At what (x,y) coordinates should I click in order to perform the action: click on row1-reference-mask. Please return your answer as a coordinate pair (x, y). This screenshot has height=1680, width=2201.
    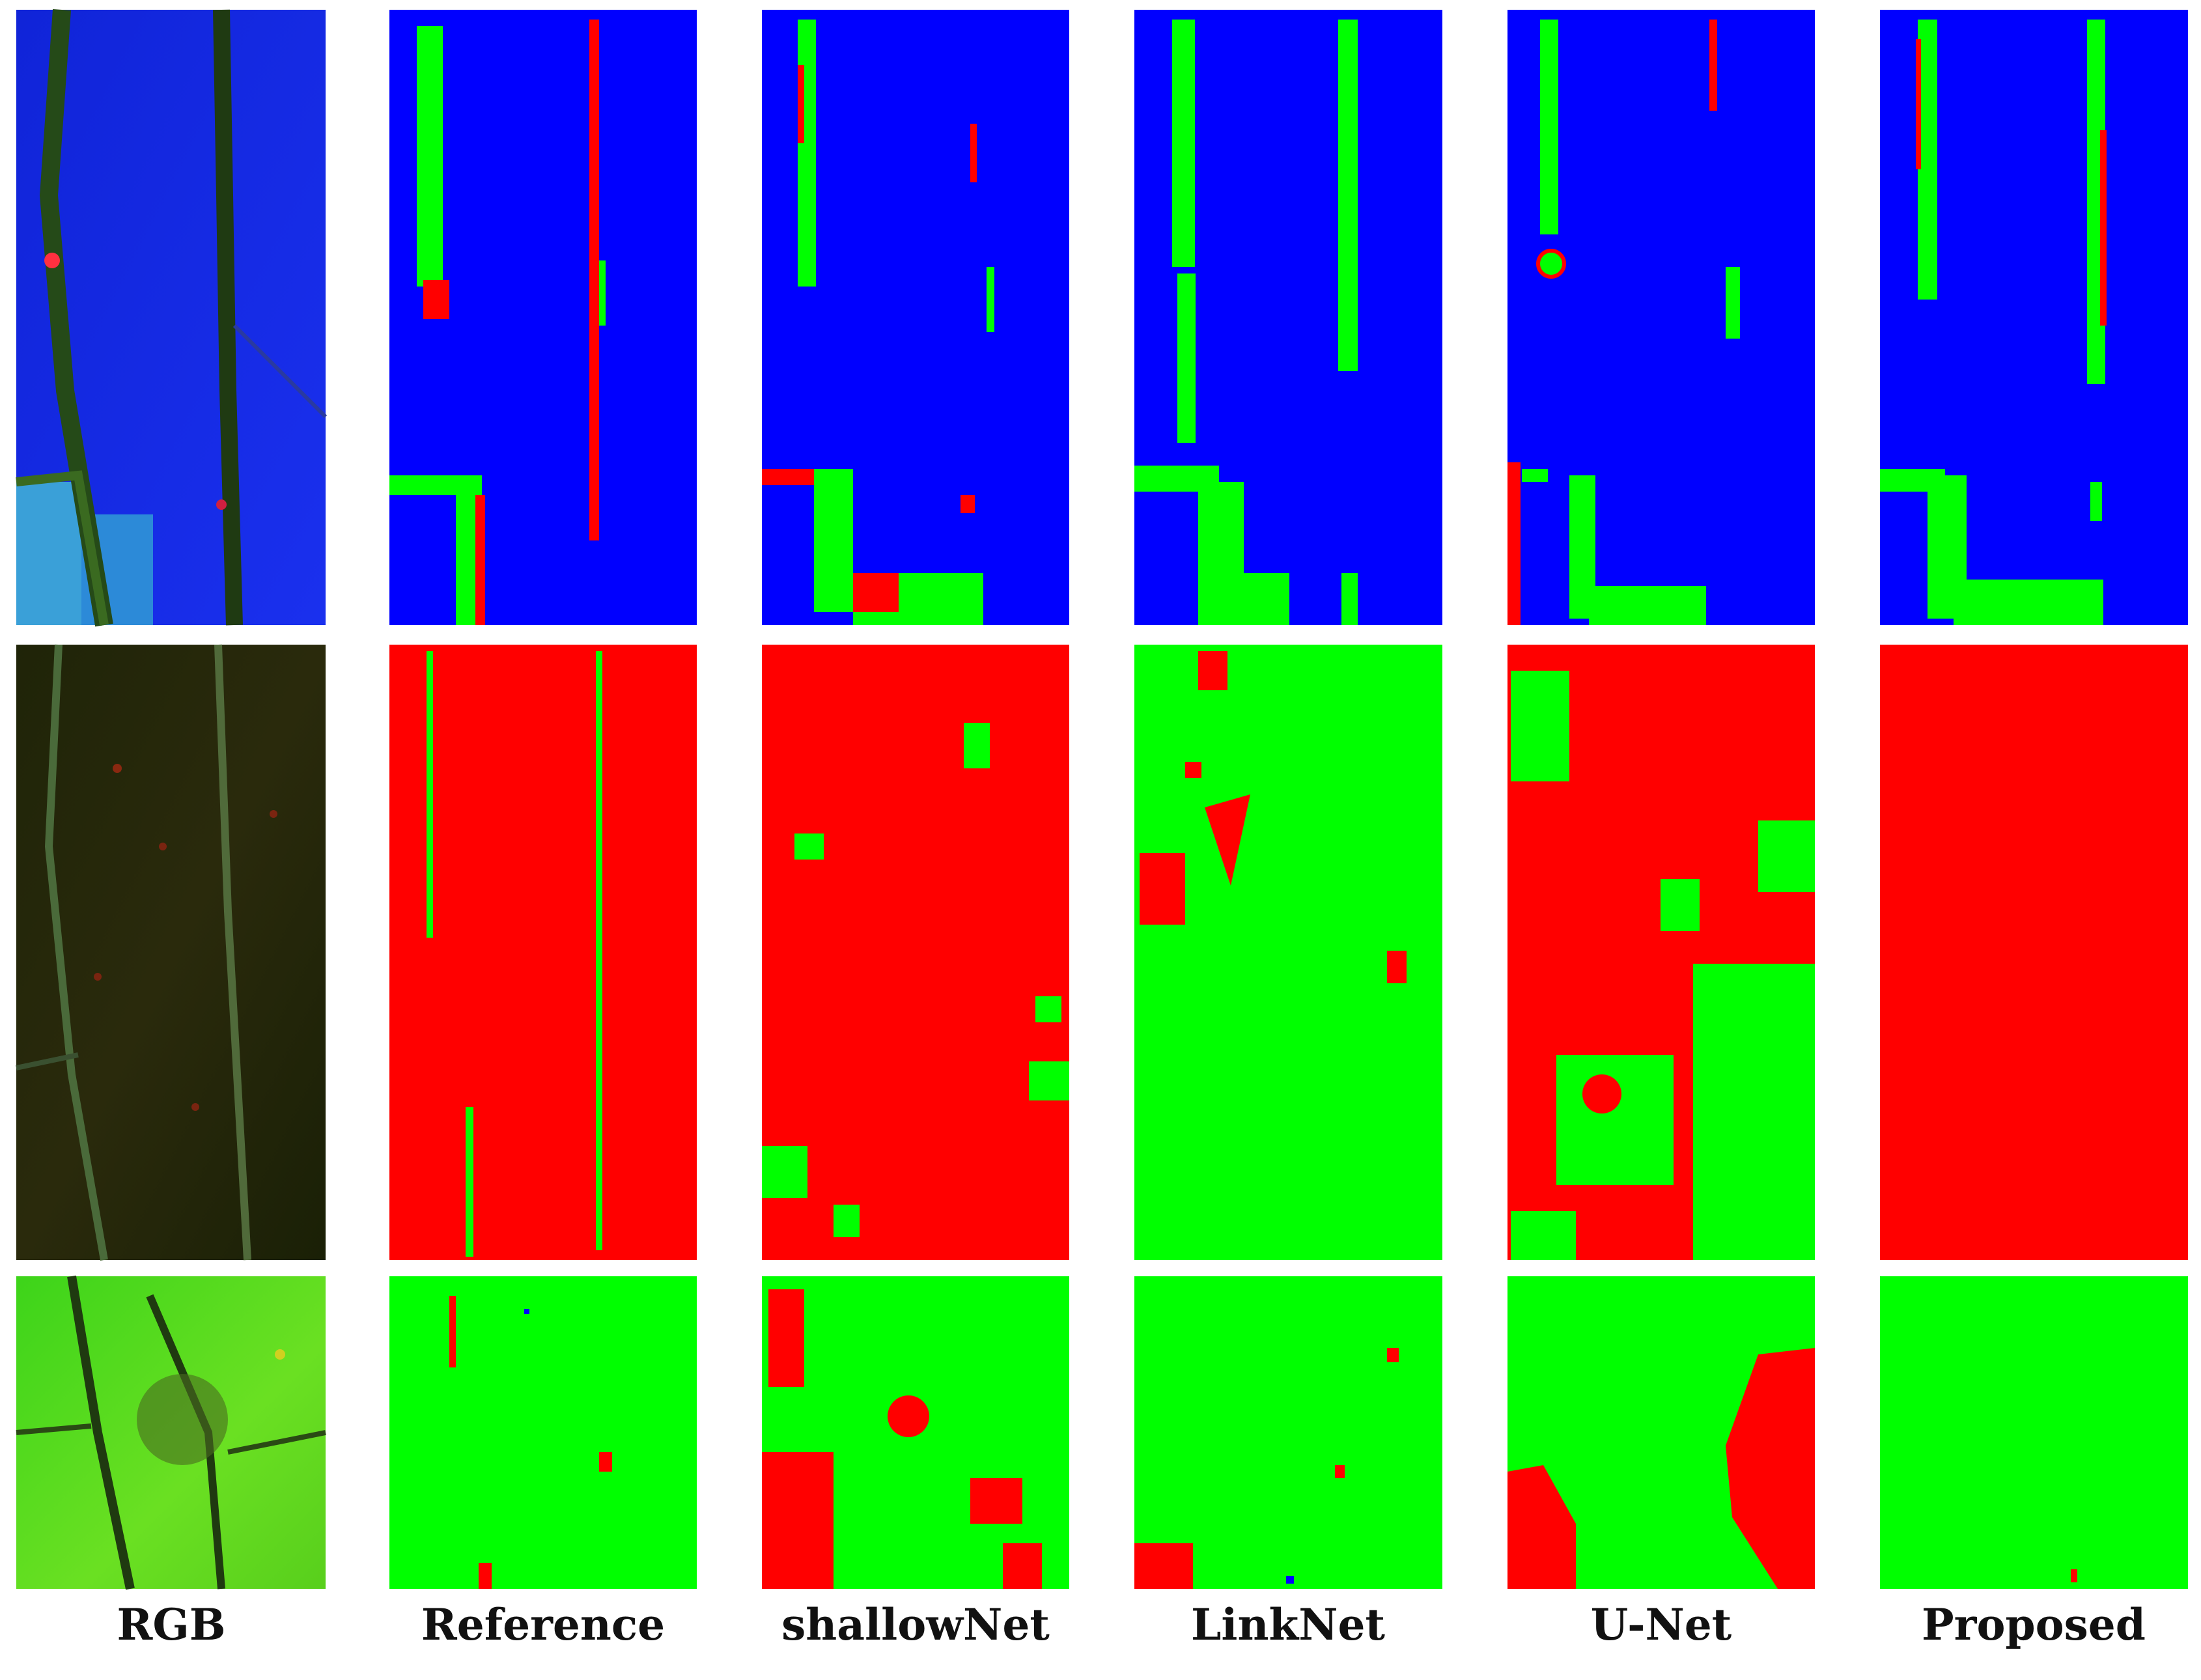
    Looking at the image, I should click on (543, 317).